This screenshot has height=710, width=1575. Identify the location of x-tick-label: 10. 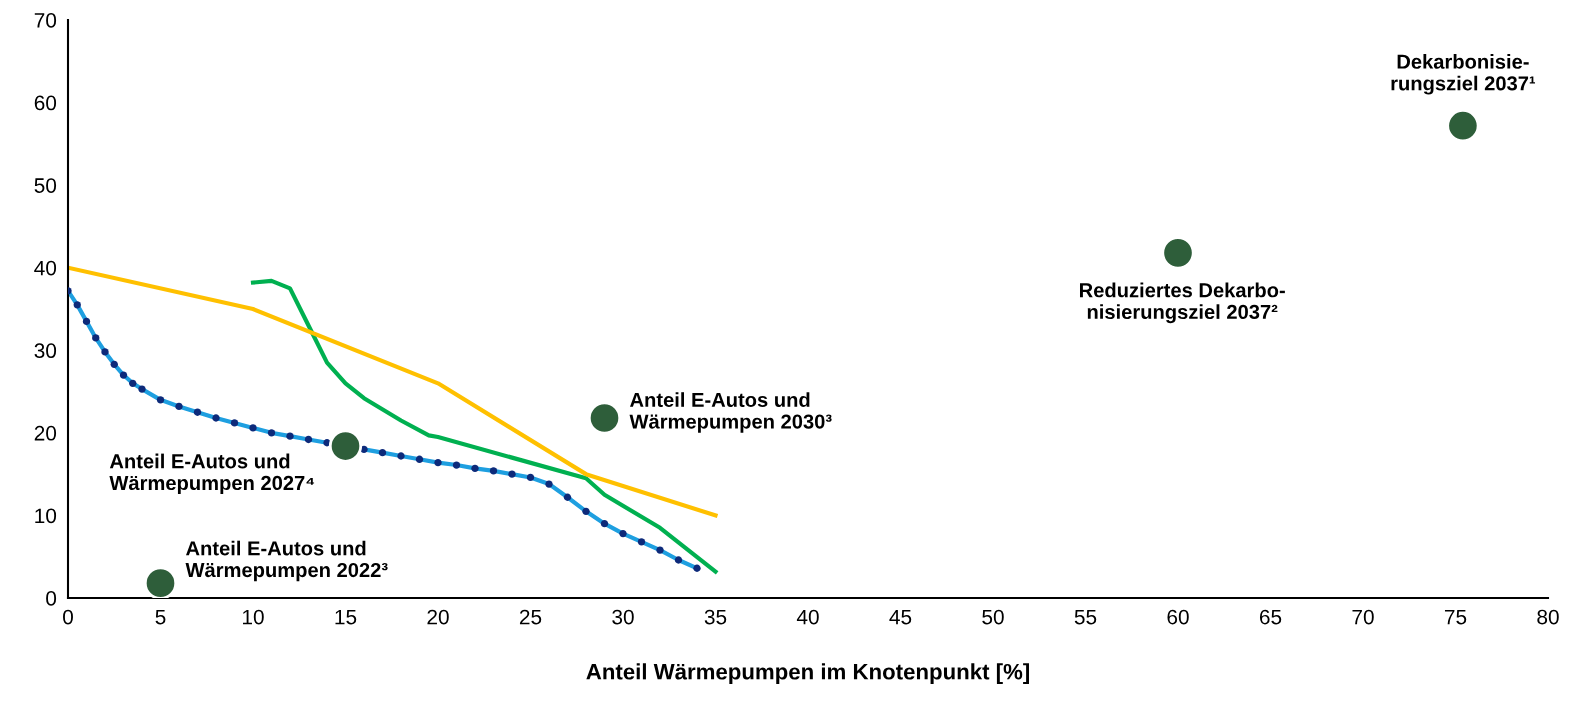
(253, 617).